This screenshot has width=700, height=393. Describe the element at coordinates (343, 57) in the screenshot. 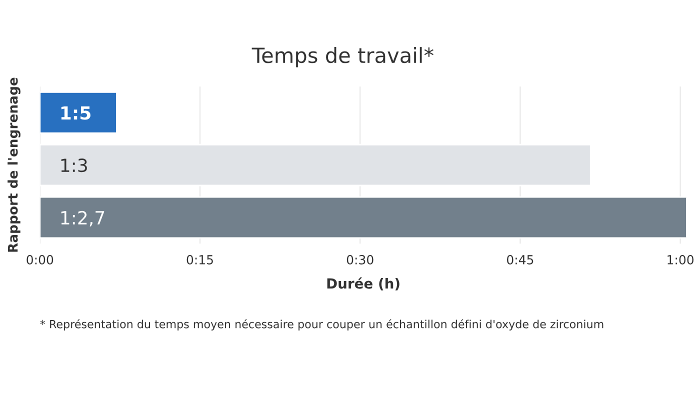

I see `chart-title: Temps de travail*` at that location.